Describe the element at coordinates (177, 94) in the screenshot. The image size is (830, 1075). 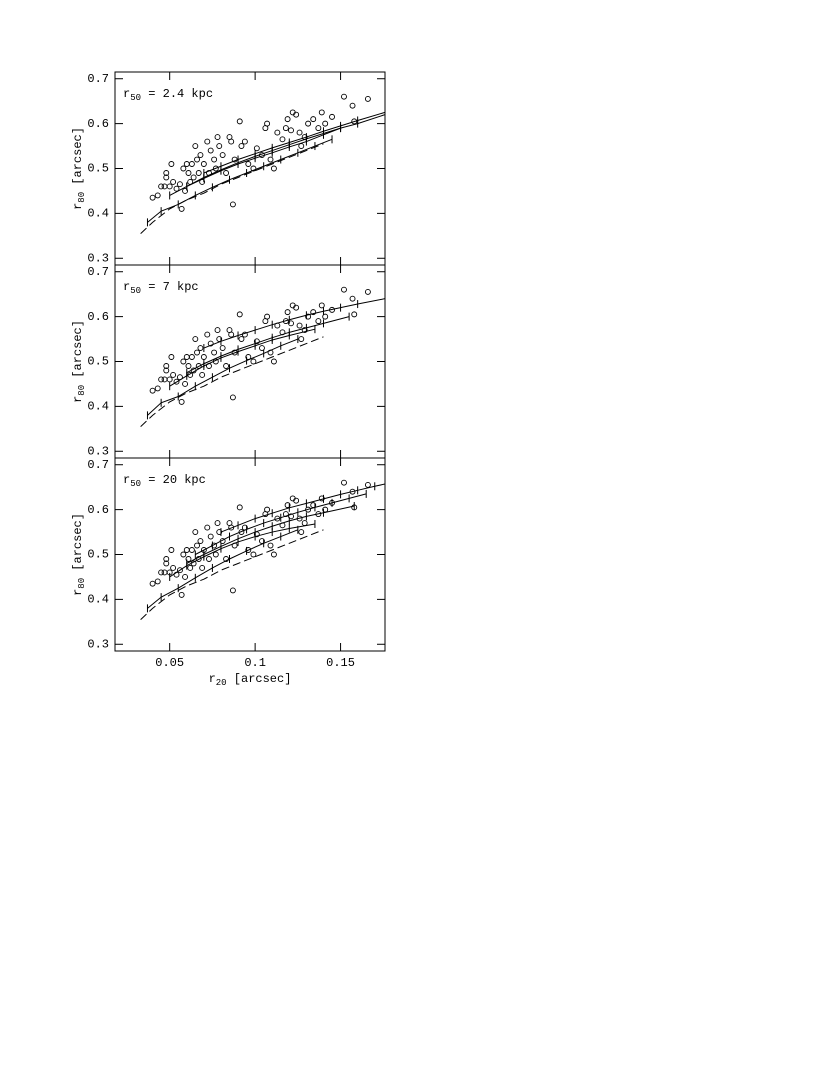
I see `annotation-part: = 2.4 kpc` at that location.